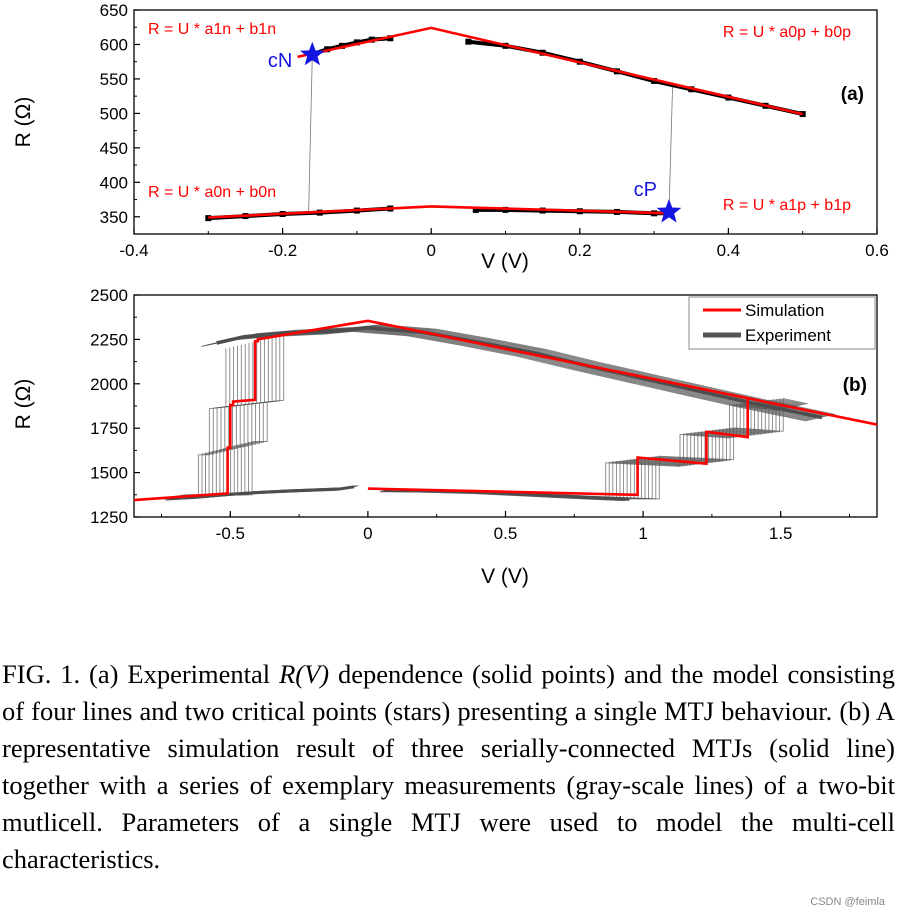  I want to click on star-cp-icon, so click(669, 210).